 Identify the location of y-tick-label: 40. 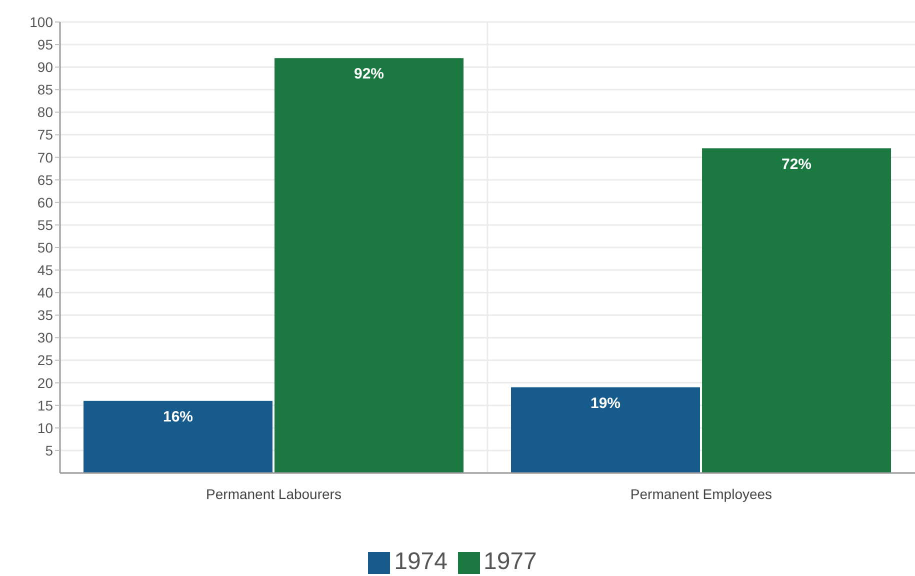
(45, 292).